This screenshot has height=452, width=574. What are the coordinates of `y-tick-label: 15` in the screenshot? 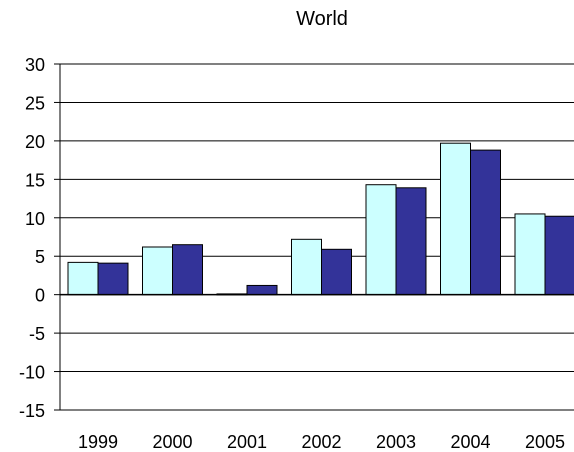 It's located at (35, 180).